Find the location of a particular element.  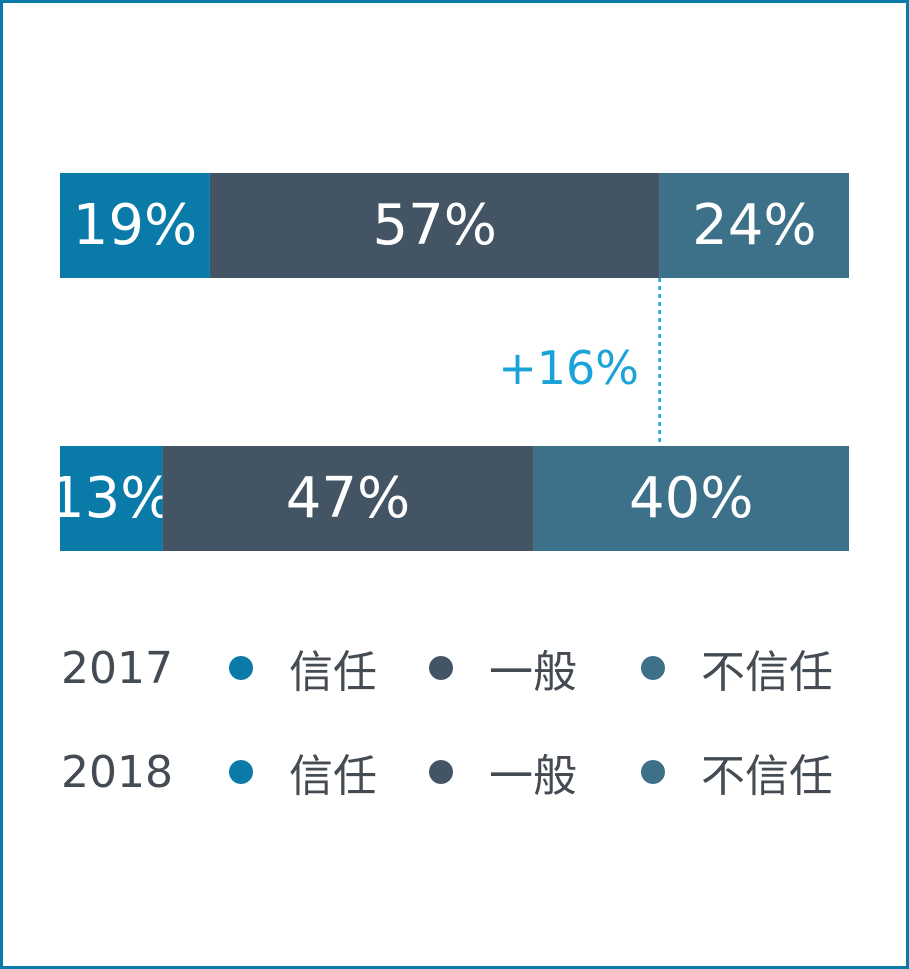

bar-segment-2018-neutral is located at coordinates (348, 498).